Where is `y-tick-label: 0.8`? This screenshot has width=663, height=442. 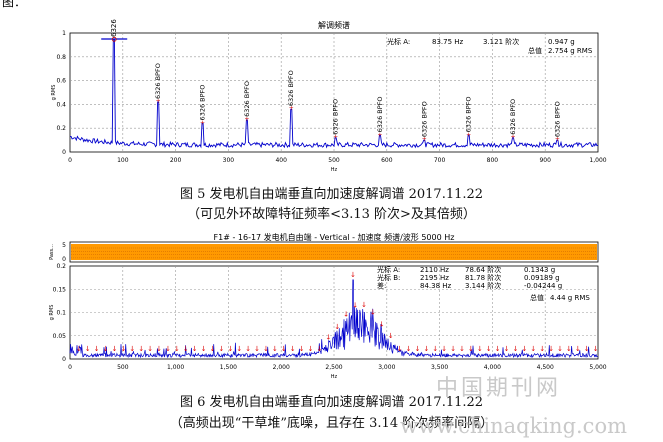
y-tick-label: 0.8 is located at coordinates (61, 57).